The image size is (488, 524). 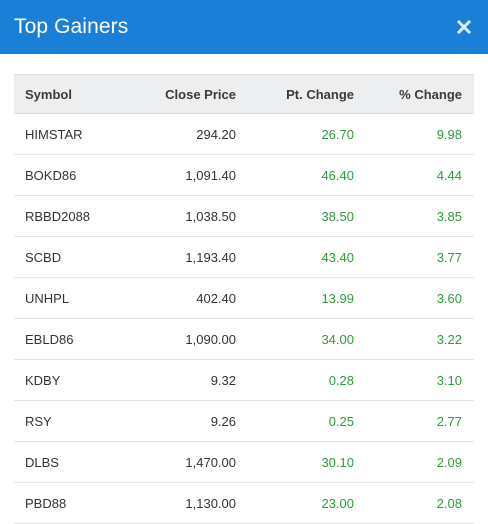 I want to click on table-row: EBLD86 1,090.00 34.00 3.22, so click(x=244, y=339).